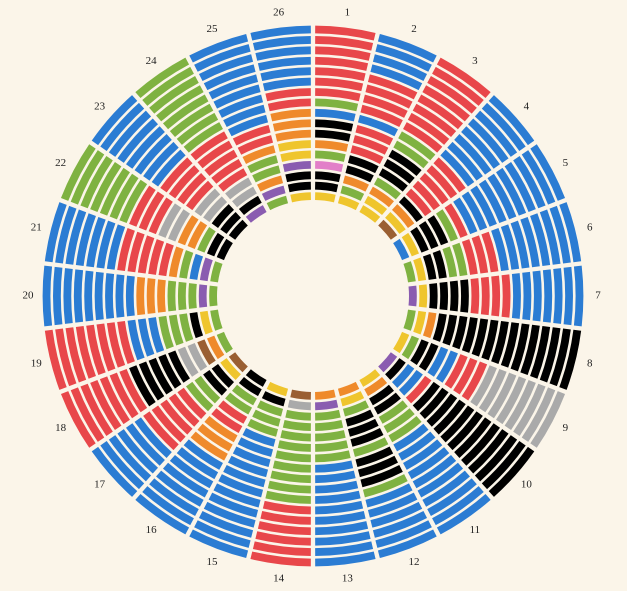 This screenshot has height=591, width=627. Describe the element at coordinates (29, 296) in the screenshot. I see `sector-label: 20` at that location.